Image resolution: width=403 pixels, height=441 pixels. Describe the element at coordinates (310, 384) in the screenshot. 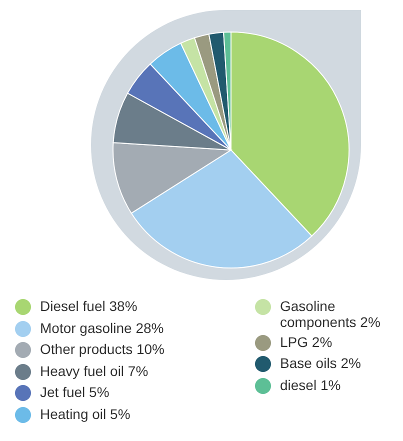

I see `legend-label: diesel 1%` at that location.